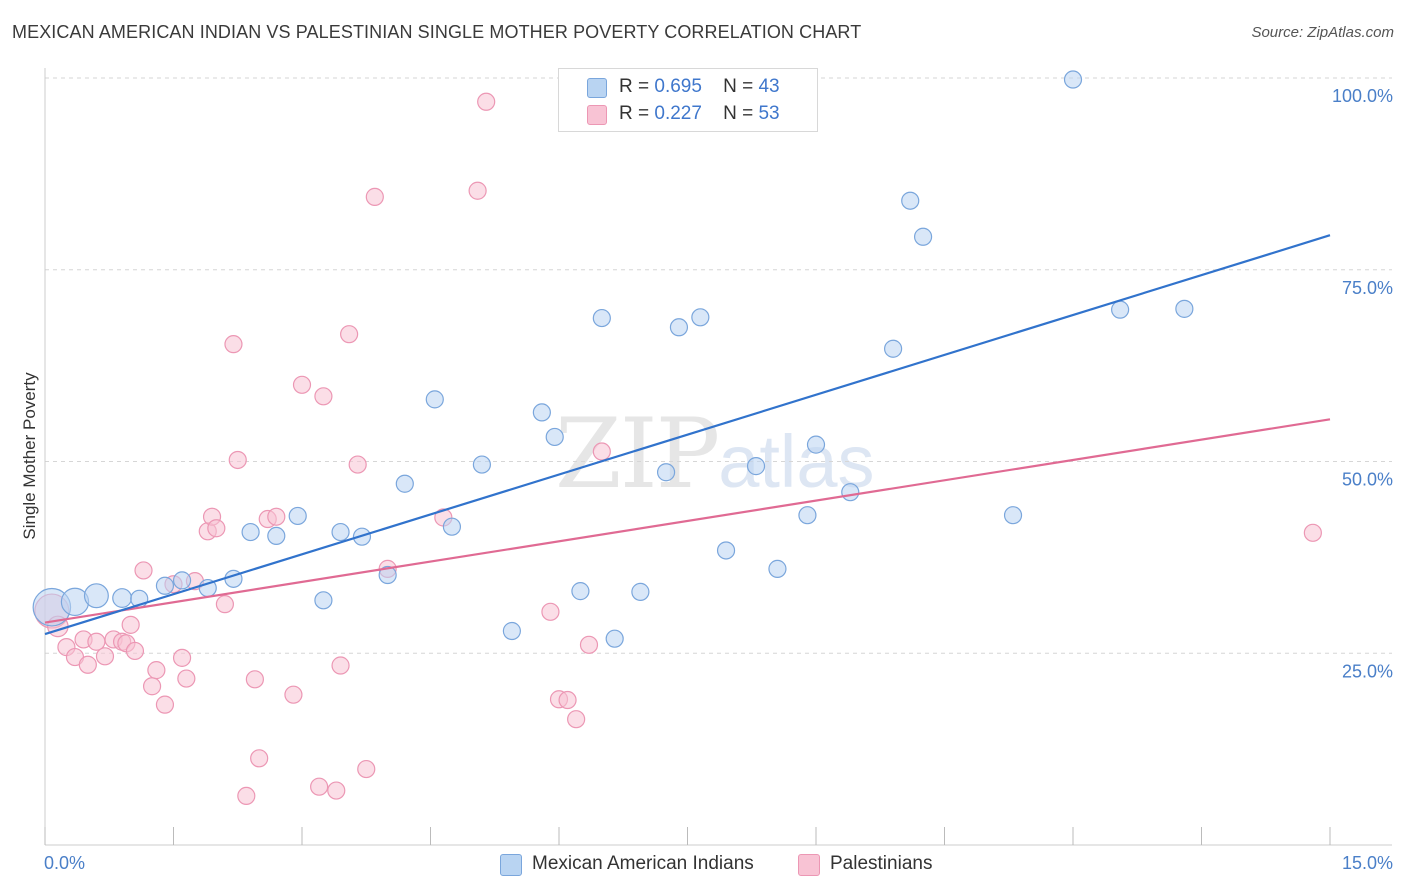  Describe the element at coordinates (678, 113) in the screenshot. I see `r-value: 0.227` at that location.